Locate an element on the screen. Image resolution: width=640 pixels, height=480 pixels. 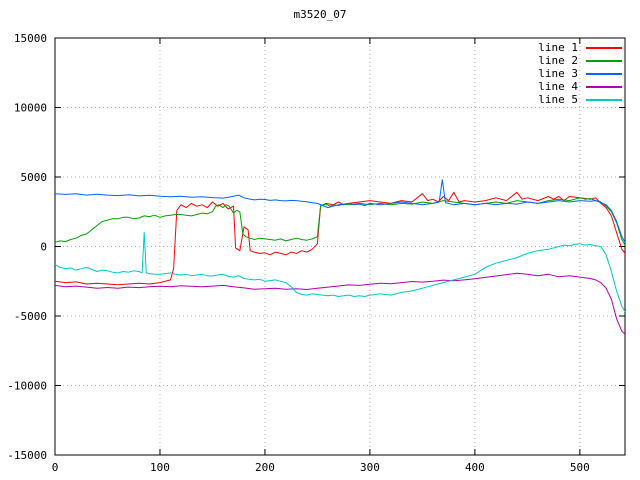
legend-item: line 4 is located at coordinates (580, 86).